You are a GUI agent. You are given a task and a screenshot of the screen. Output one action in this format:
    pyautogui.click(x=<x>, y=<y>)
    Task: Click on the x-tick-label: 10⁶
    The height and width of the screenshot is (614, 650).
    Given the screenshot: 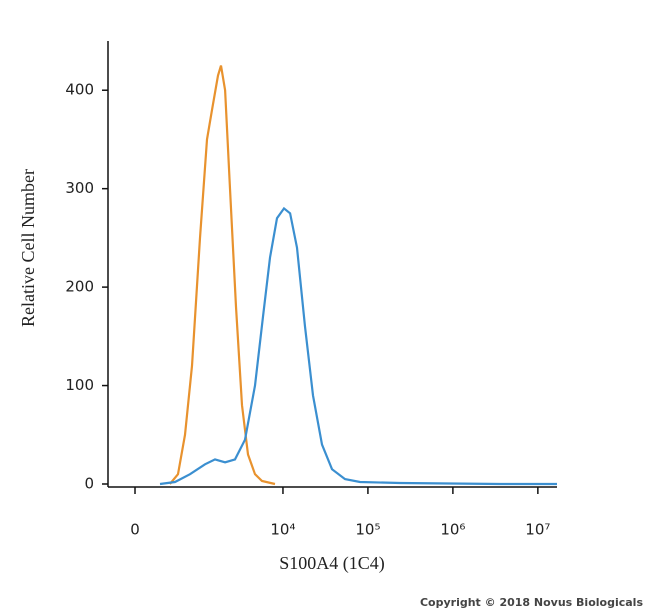 What is the action you would take?
    pyautogui.click(x=452, y=530)
    